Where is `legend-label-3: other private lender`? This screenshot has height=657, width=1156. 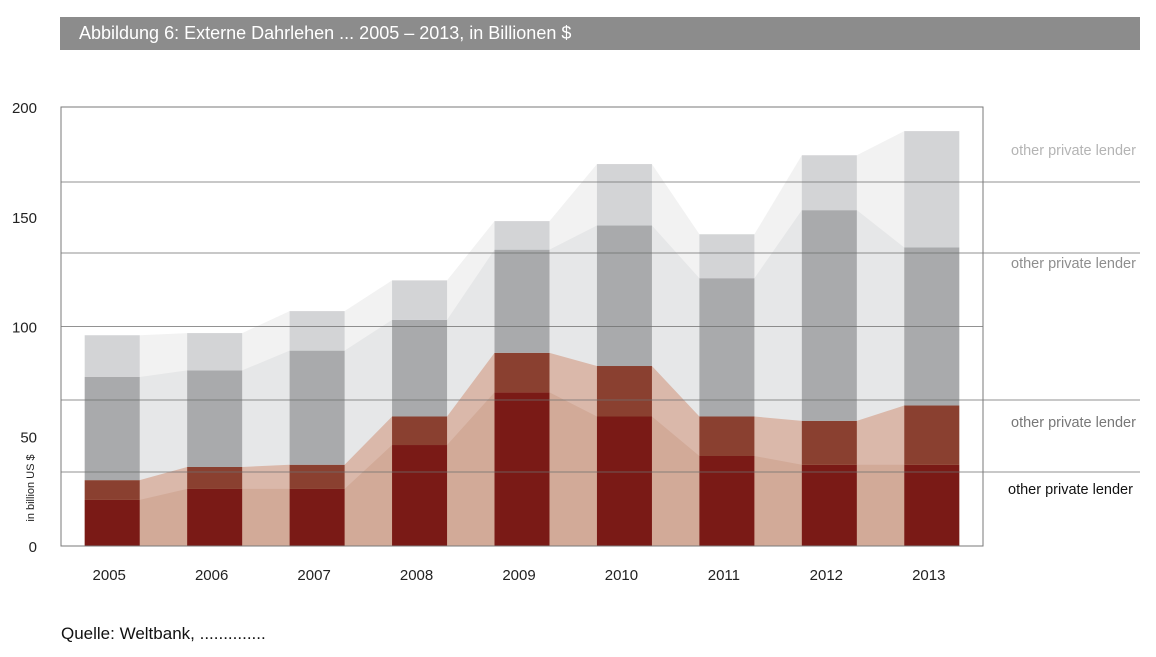 legend-label-3: other private lender is located at coordinates (1073, 264).